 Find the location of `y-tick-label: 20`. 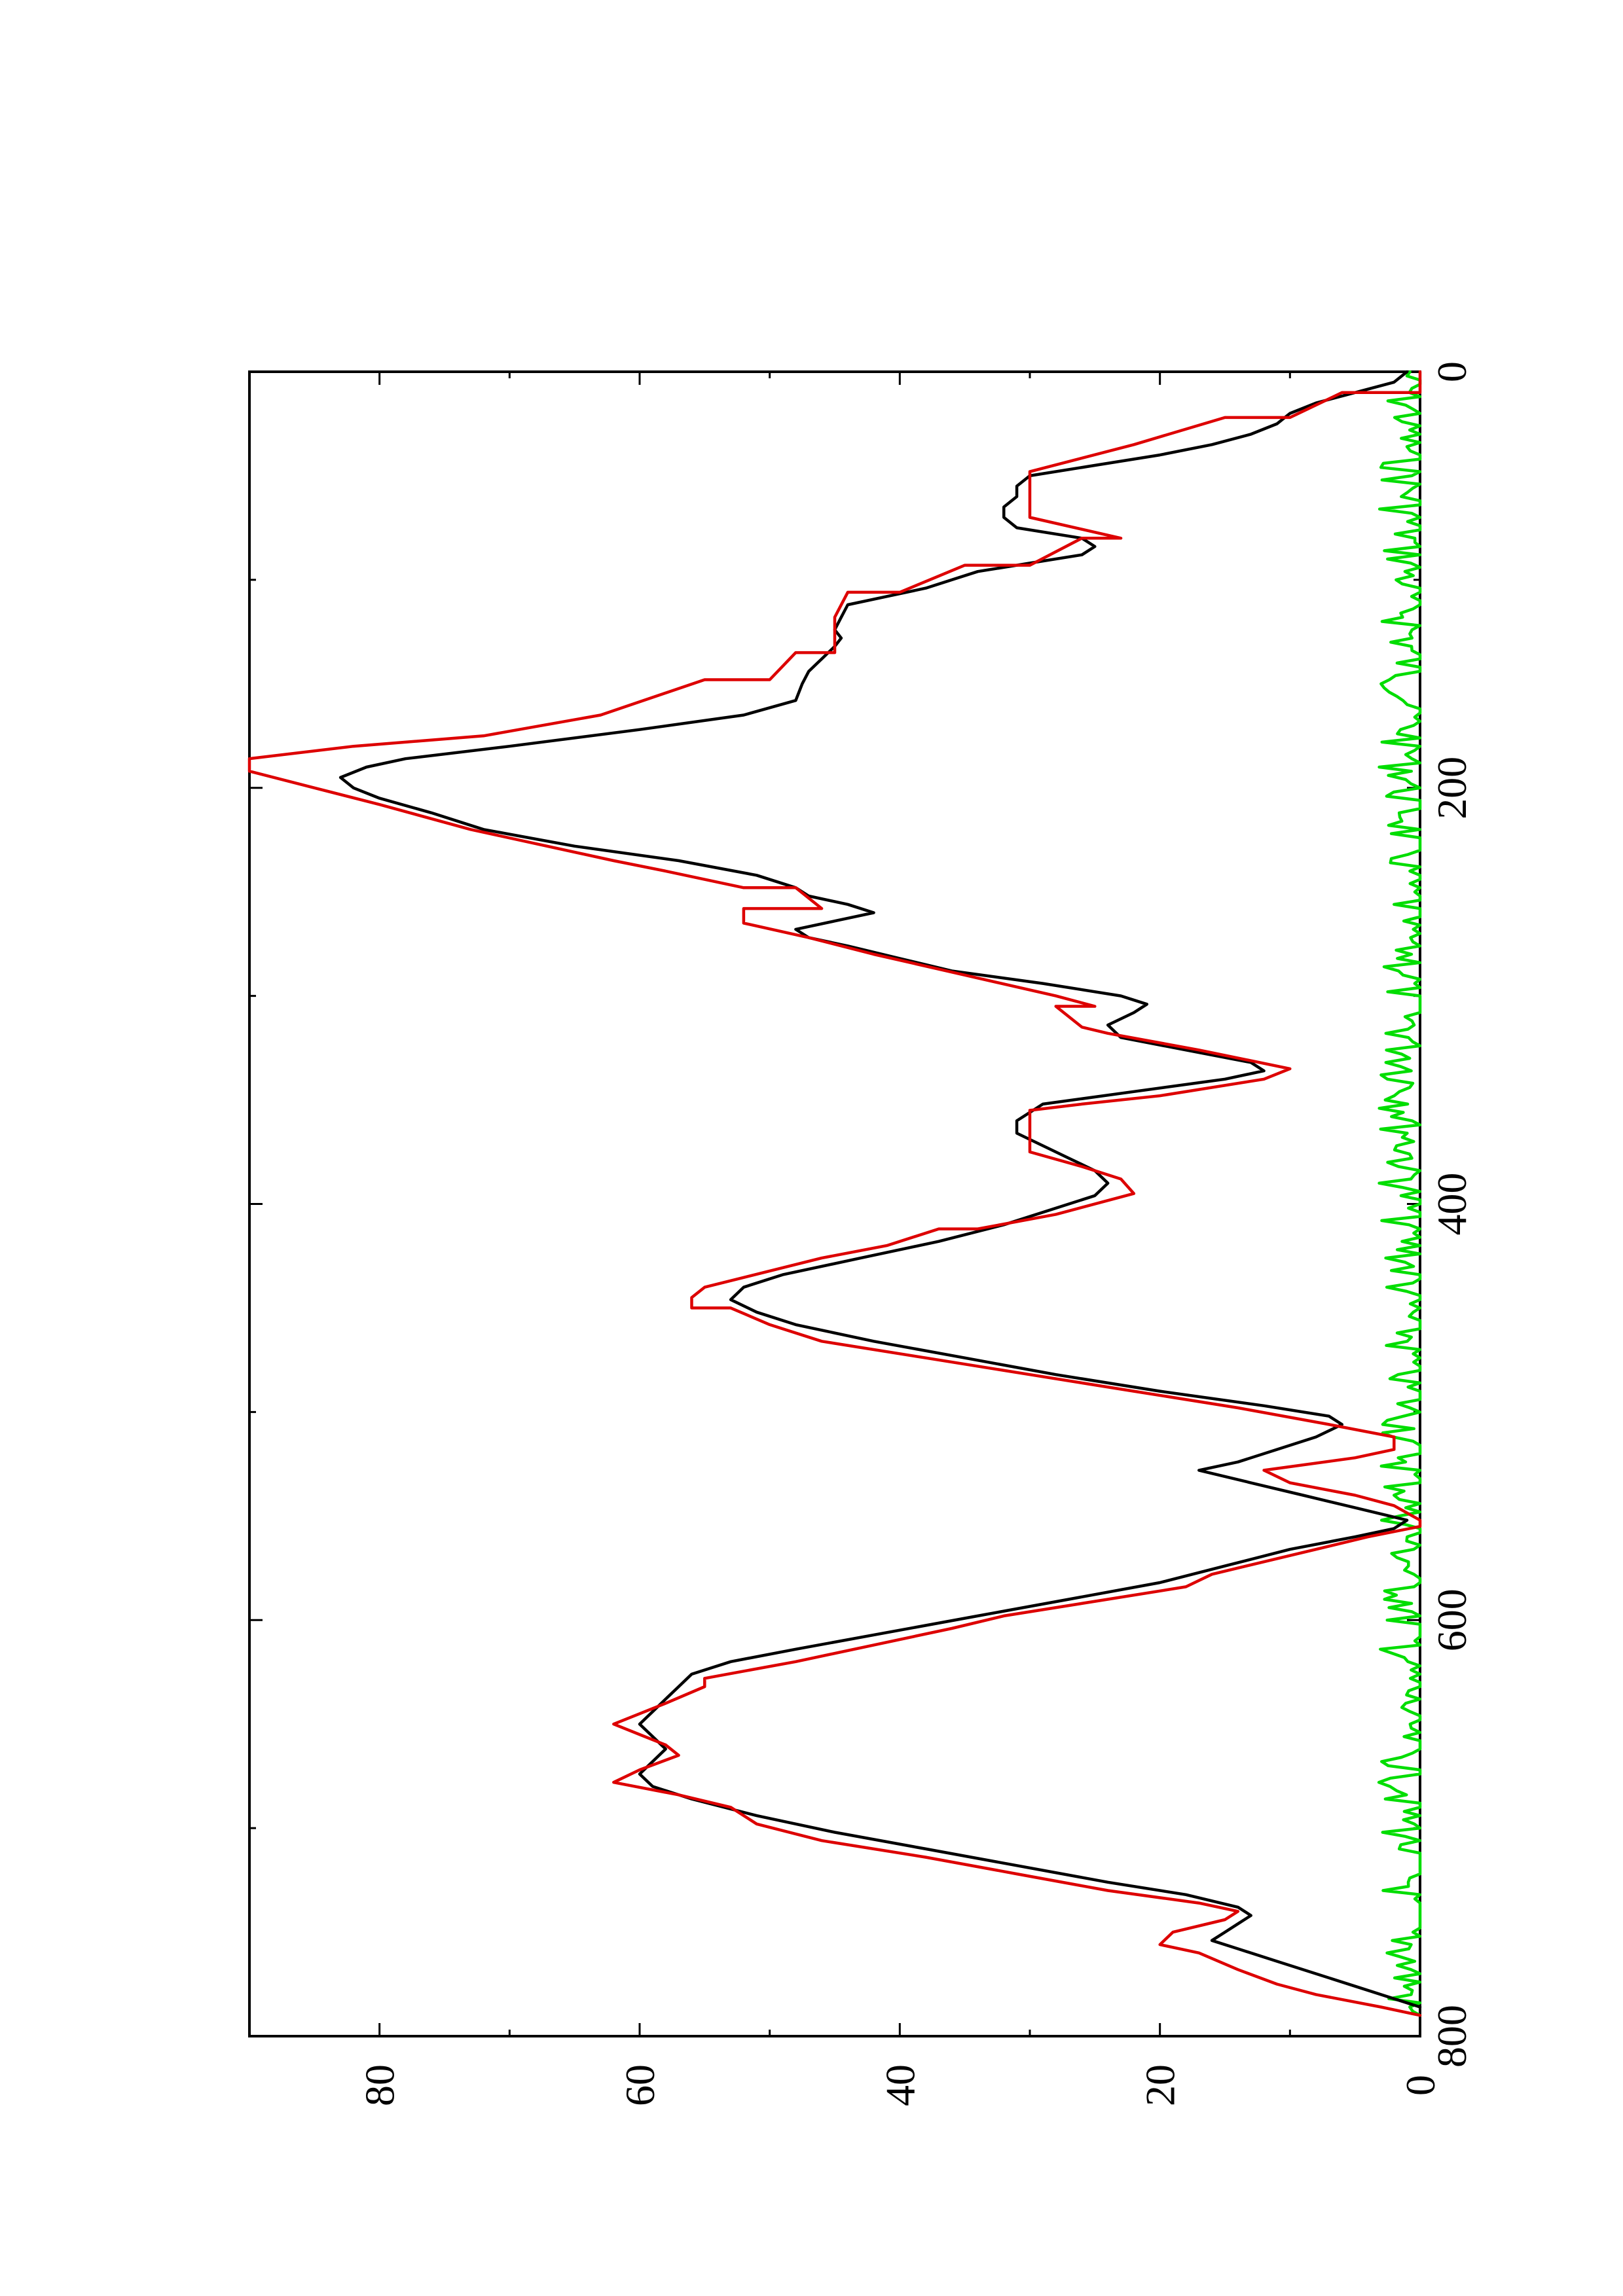

y-tick-label: 20 is located at coordinates (1160, 2085).